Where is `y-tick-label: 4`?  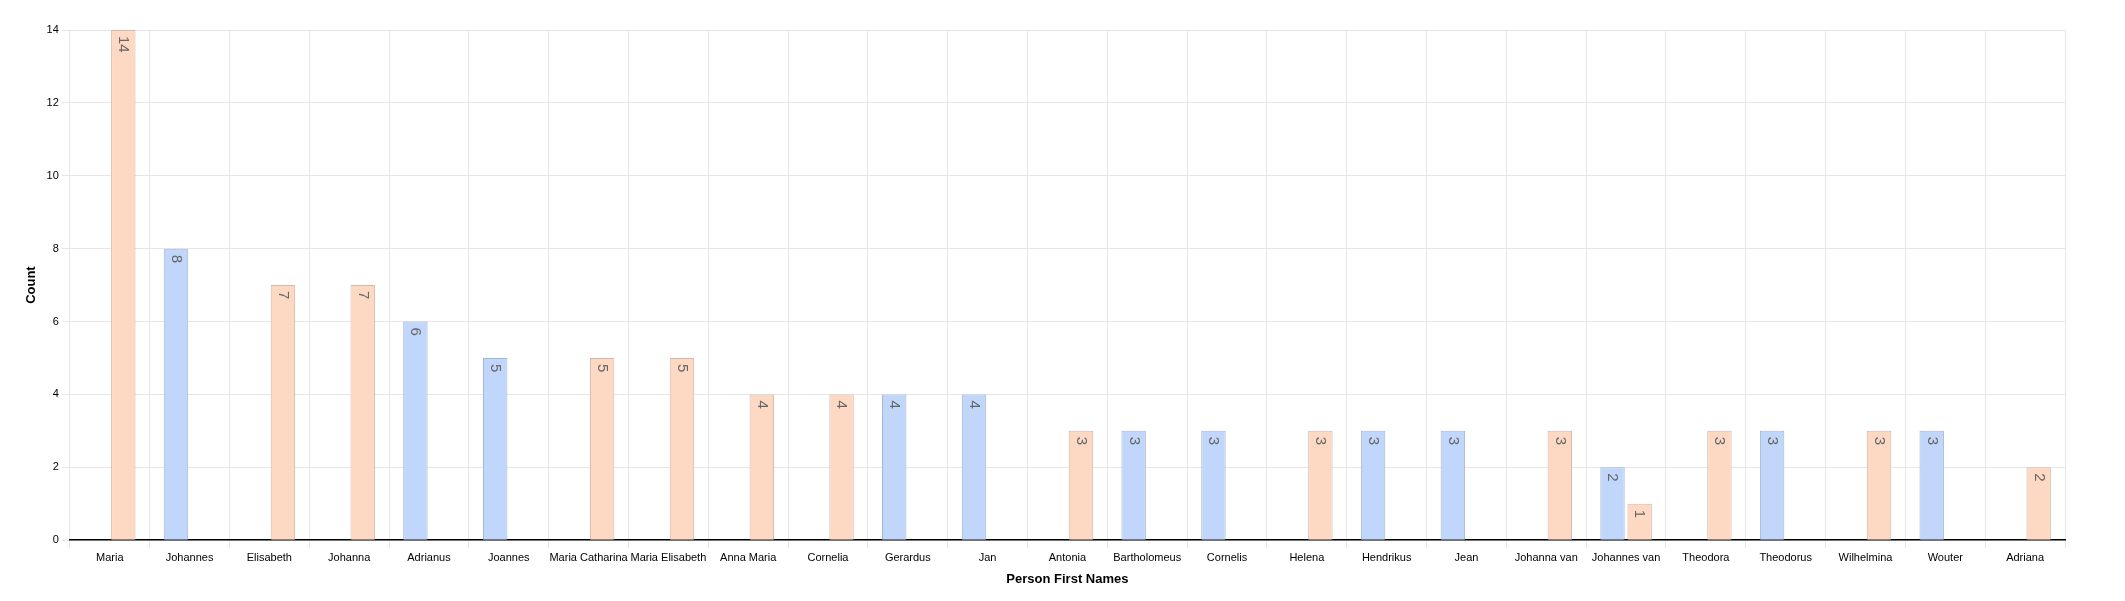 y-tick-label: 4 is located at coordinates (55, 393).